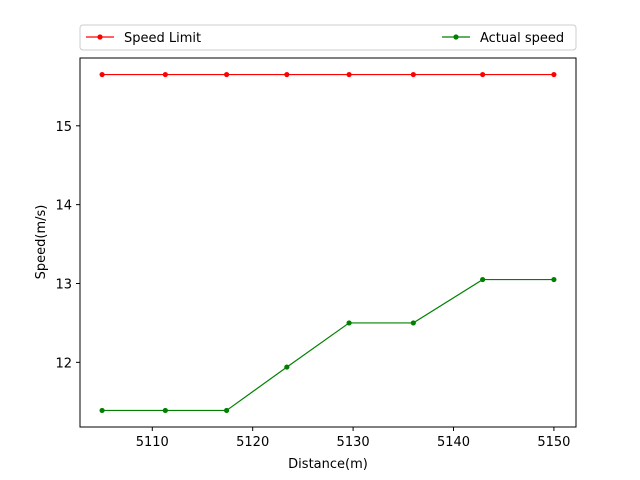  Describe the element at coordinates (63, 285) in the screenshot. I see `y-tick-label: 13` at that location.